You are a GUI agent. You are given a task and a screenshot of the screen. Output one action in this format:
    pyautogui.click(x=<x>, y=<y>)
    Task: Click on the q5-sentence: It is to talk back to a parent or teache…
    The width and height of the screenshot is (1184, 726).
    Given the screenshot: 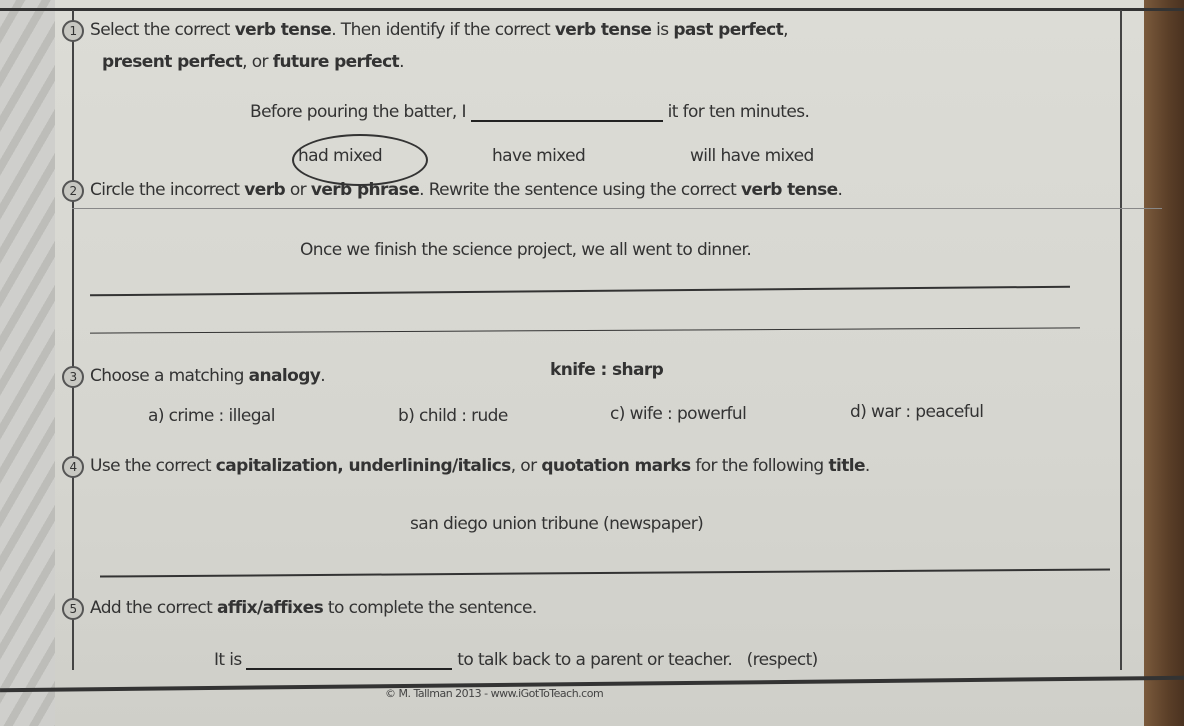 What is the action you would take?
    pyautogui.click(x=516, y=660)
    